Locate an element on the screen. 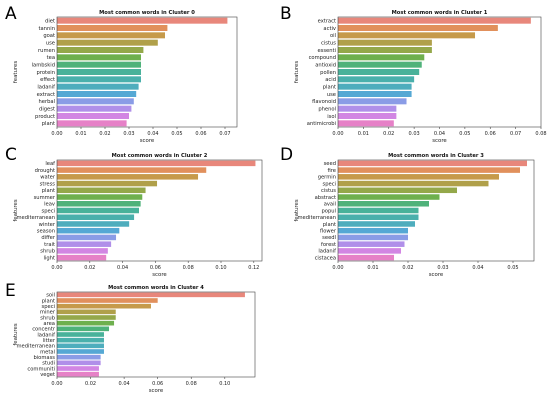 The image size is (550, 413). bar-phenol is located at coordinates (367, 108).